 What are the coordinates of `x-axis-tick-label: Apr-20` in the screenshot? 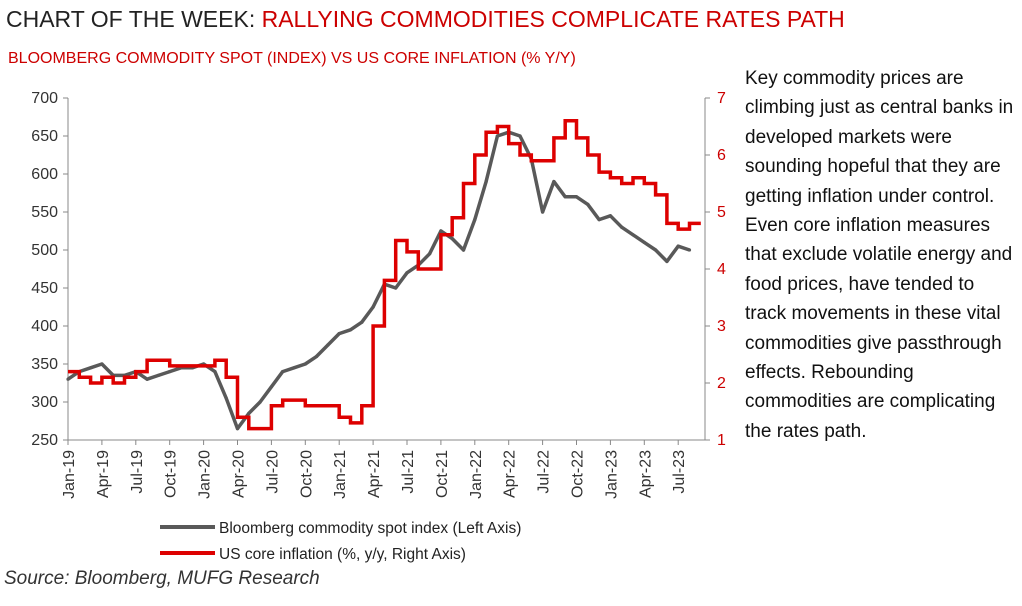 It's located at (239, 474).